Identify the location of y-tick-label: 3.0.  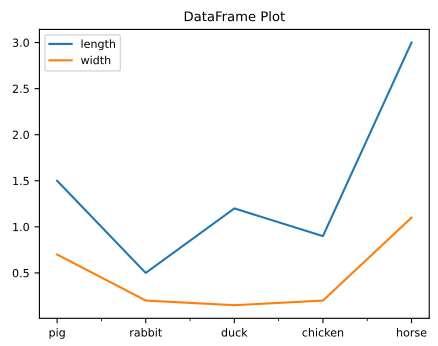
(20, 42).